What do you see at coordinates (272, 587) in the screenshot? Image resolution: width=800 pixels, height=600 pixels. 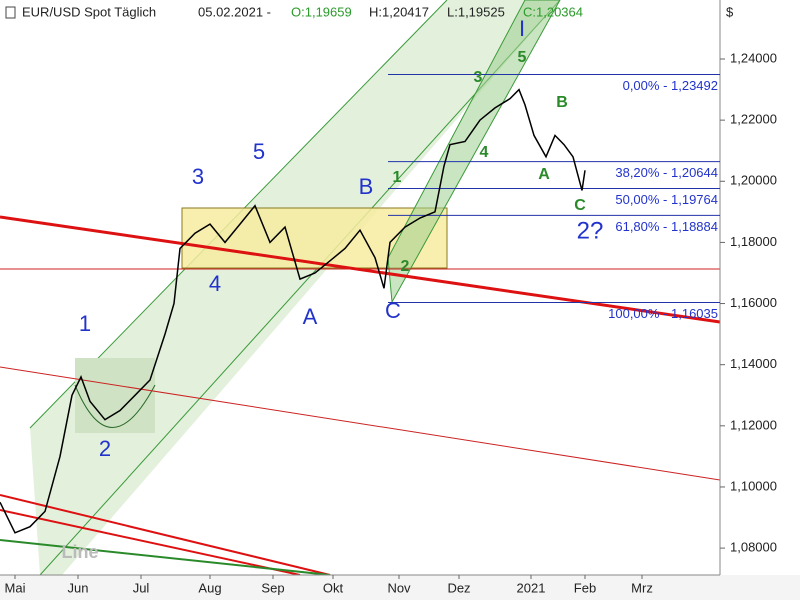 I see `x-tick-label: Sep` at bounding box center [272, 587].